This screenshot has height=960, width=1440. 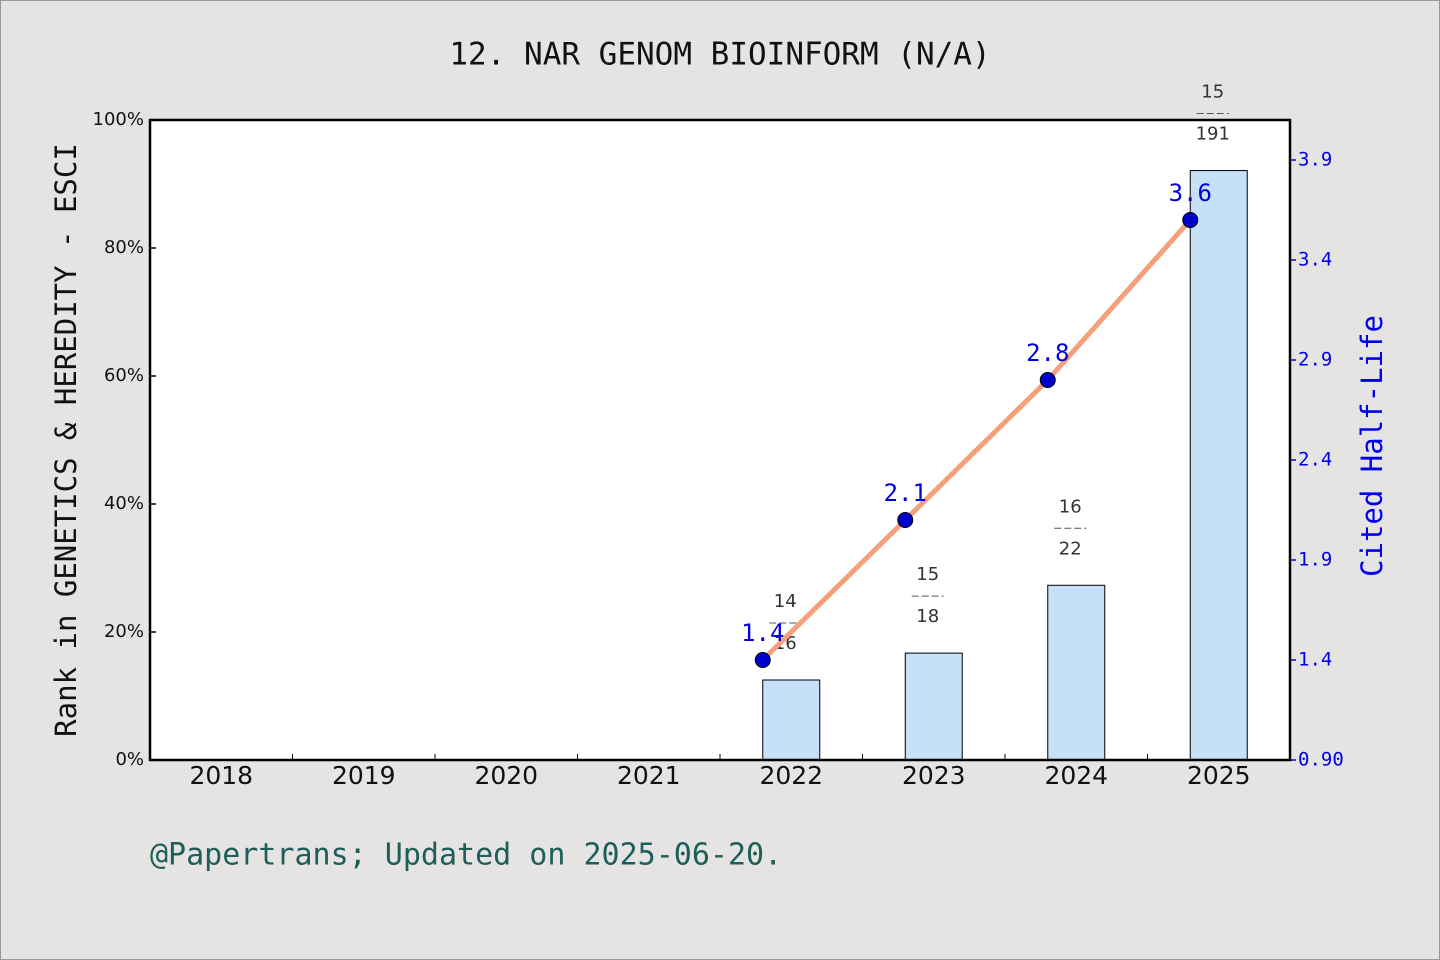 What do you see at coordinates (976, 440) in the screenshot?
I see `line` at bounding box center [976, 440].